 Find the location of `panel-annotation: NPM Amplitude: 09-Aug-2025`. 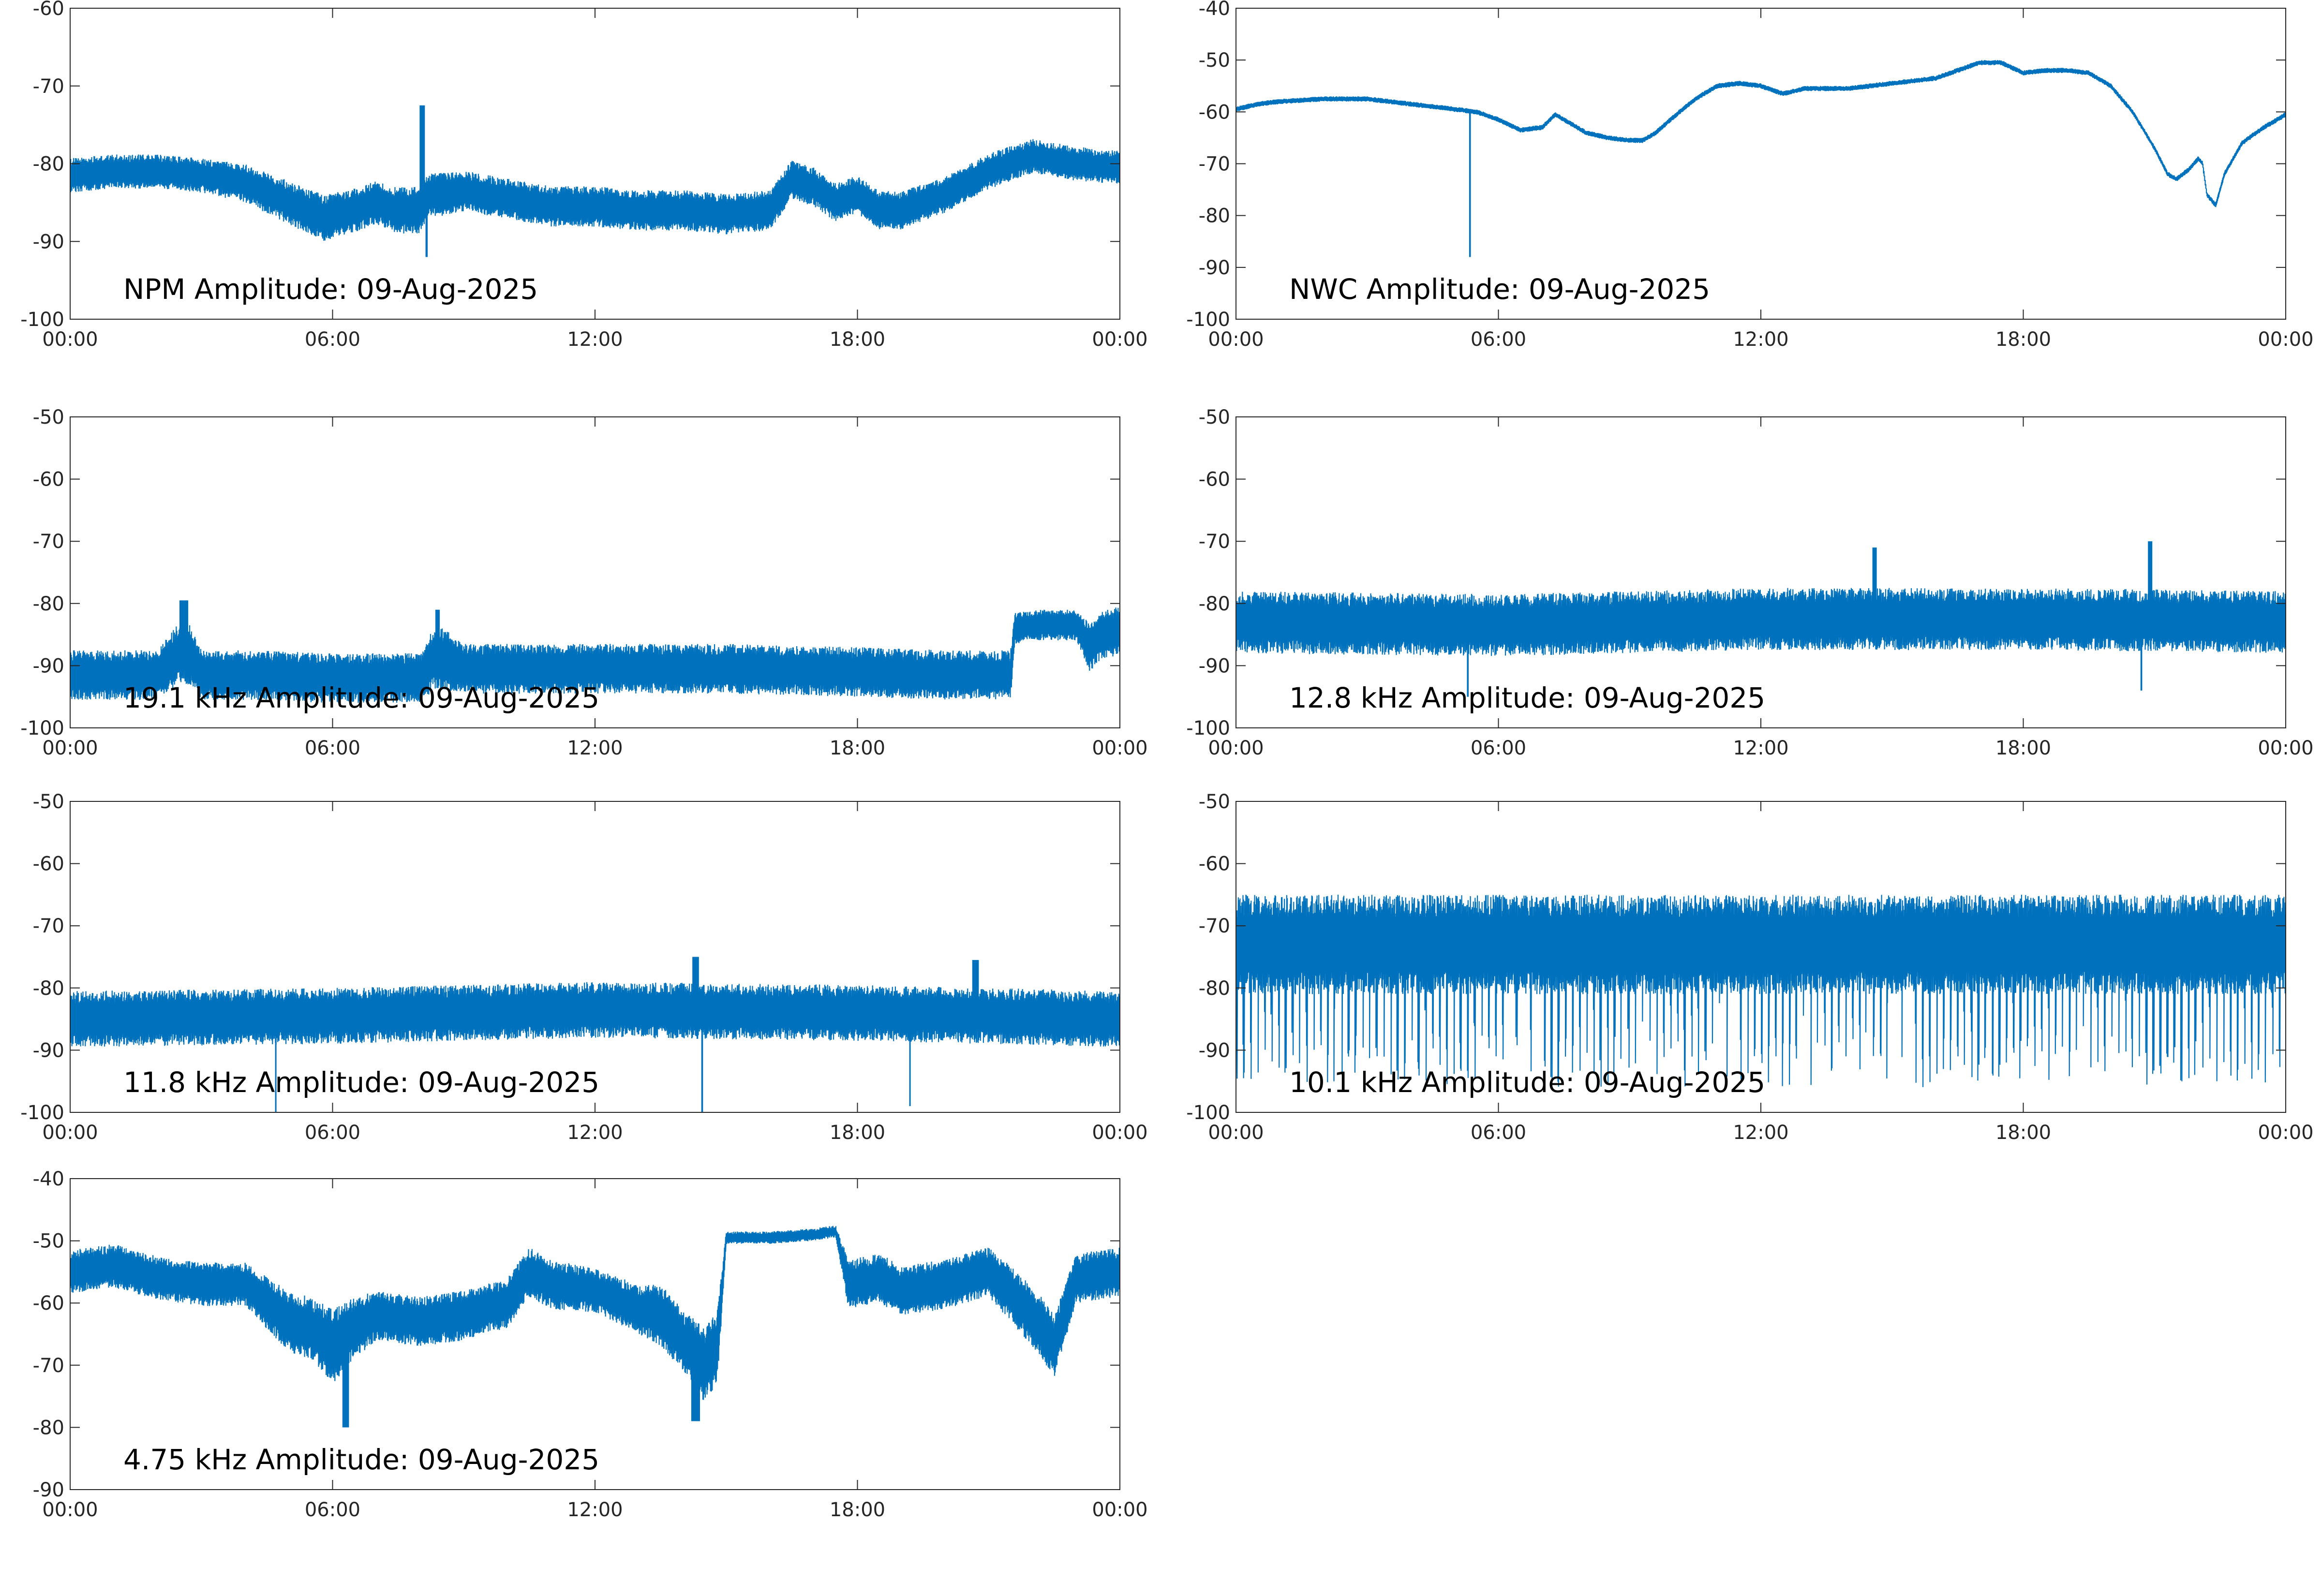

panel-annotation: NPM Amplitude: 09-Aug-2025 is located at coordinates (330, 289).